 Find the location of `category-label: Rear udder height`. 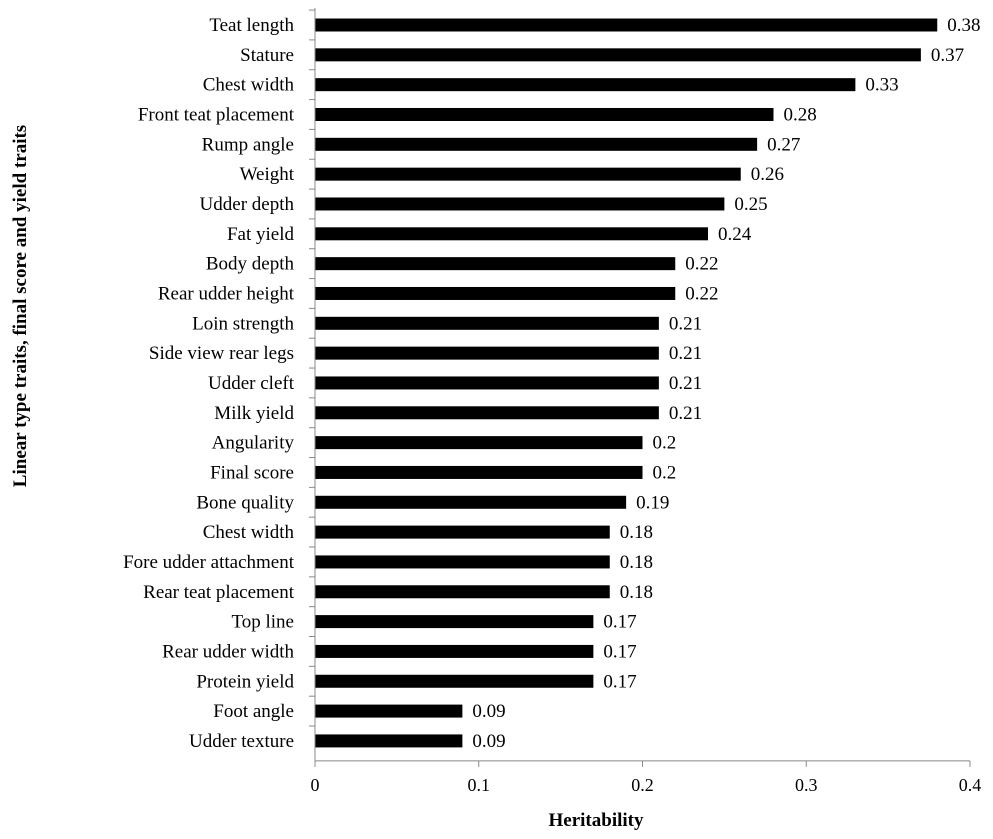

category-label: Rear udder height is located at coordinates (226, 293).